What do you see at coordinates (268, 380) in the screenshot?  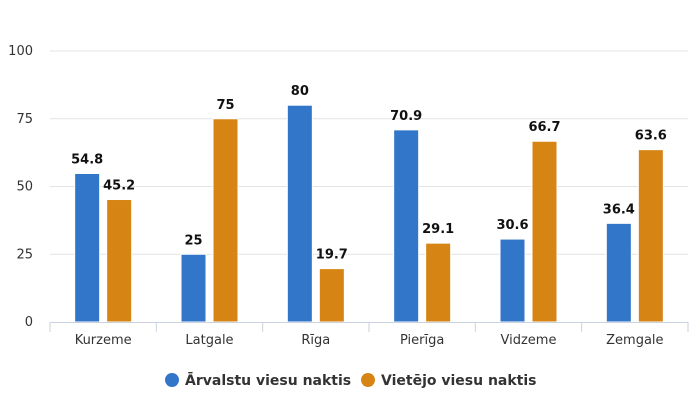 I see `legend-label: Ārvalstu viesu naktis` at bounding box center [268, 380].